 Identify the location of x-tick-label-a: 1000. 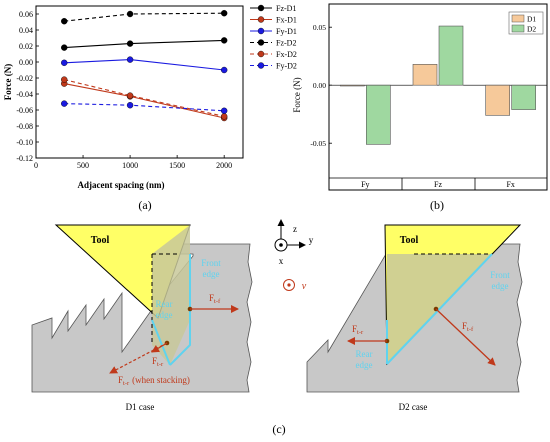
(130, 165).